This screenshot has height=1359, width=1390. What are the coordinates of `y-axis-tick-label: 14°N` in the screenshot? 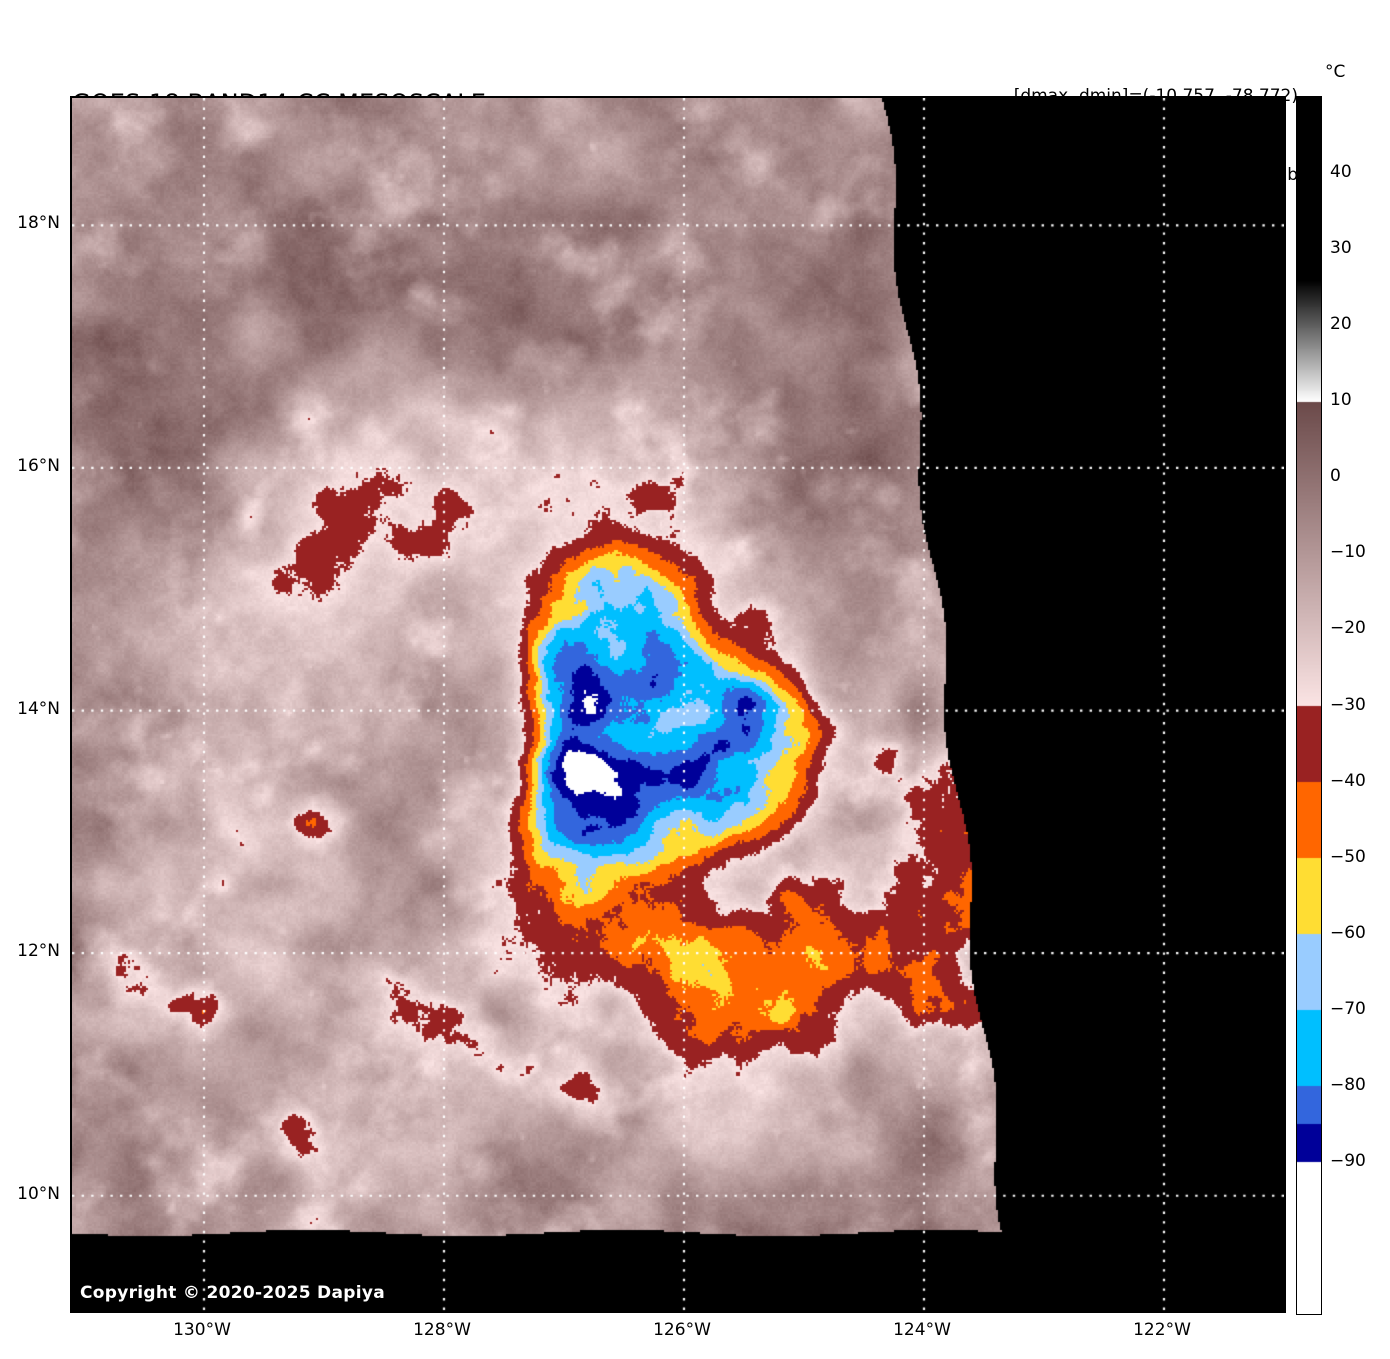 It's located at (38, 708).